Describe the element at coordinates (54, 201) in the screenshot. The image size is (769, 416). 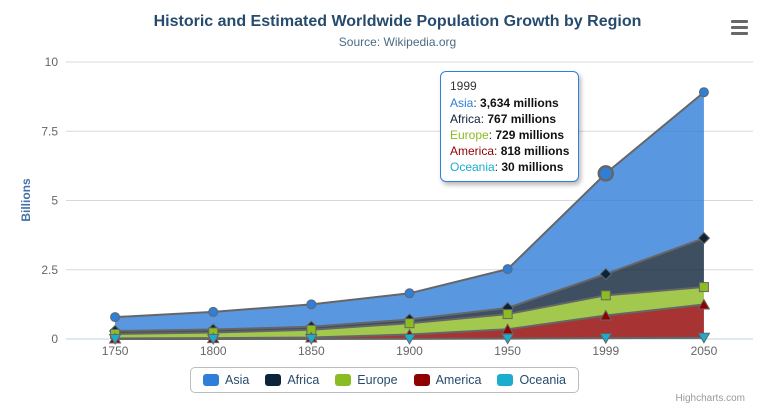
I see `y-axis-label: 5` at that location.